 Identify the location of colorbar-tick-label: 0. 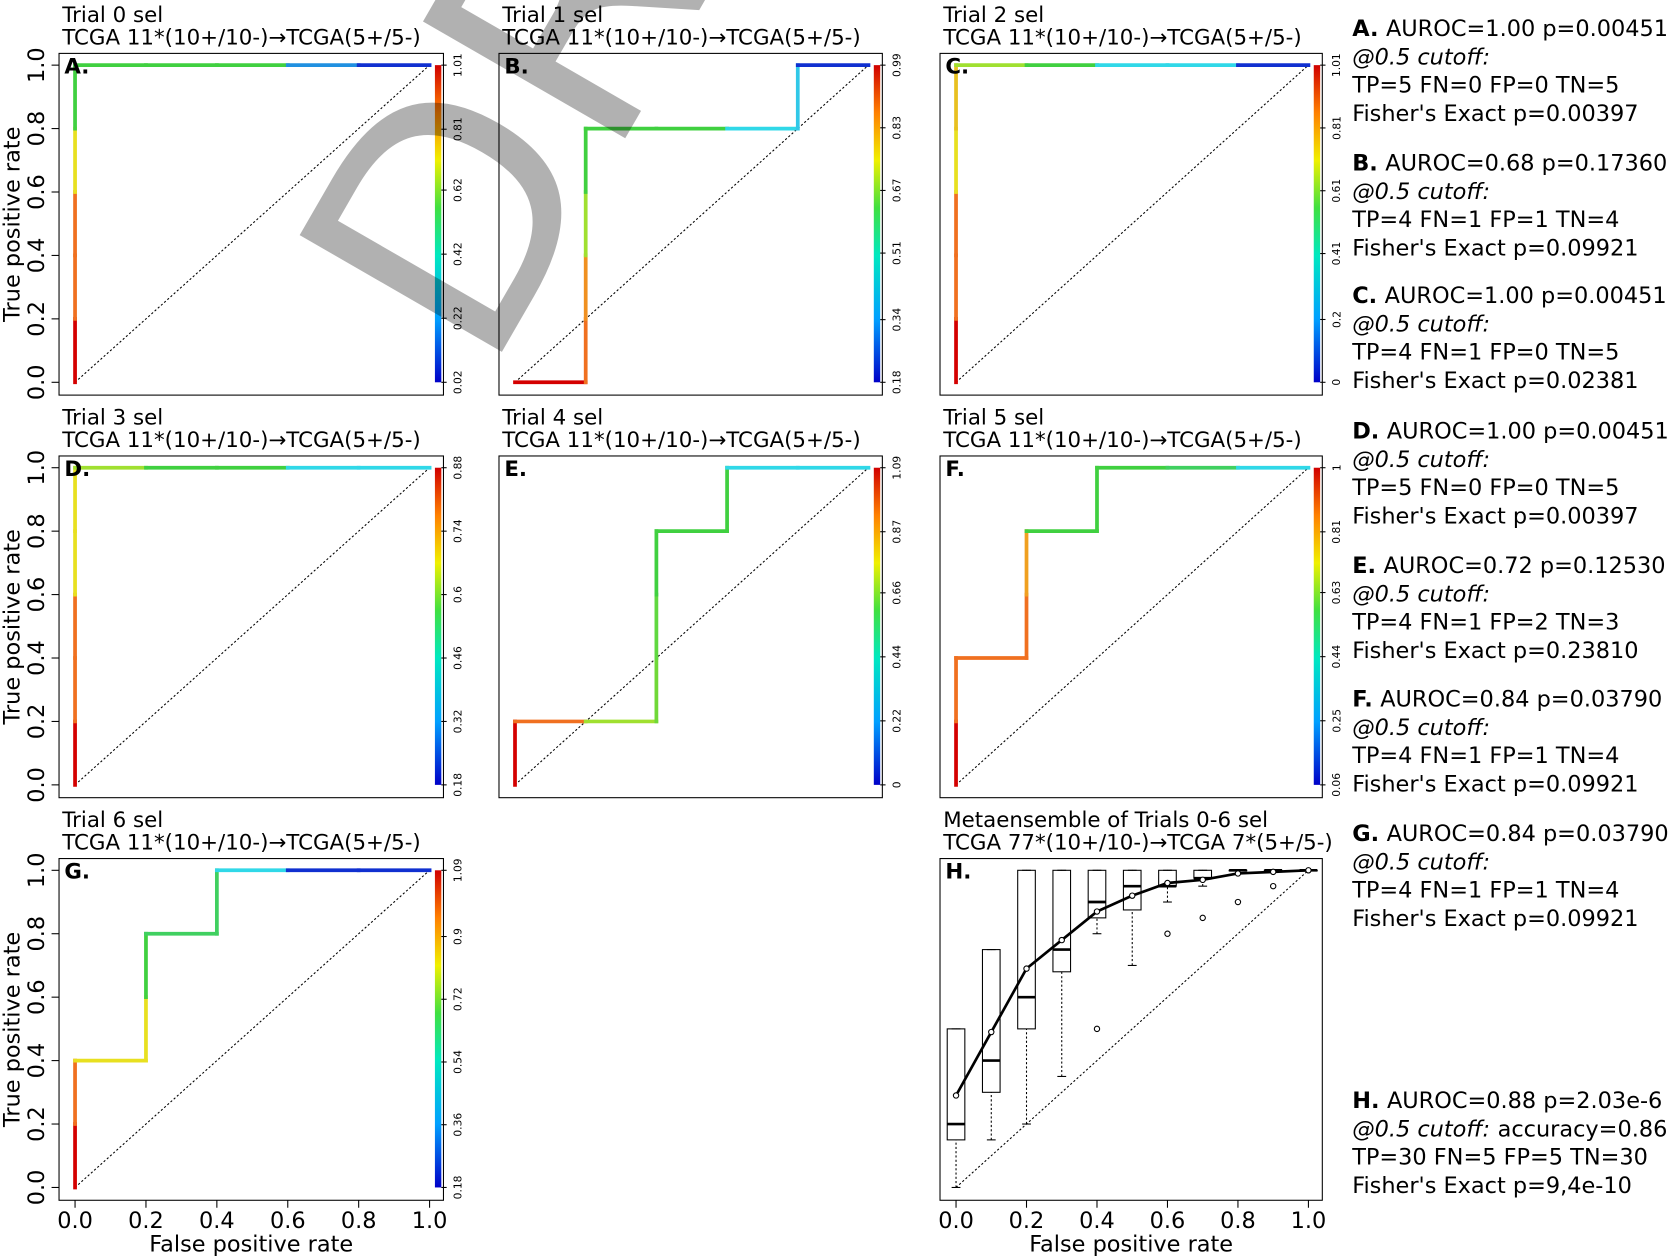
(1336, 382).